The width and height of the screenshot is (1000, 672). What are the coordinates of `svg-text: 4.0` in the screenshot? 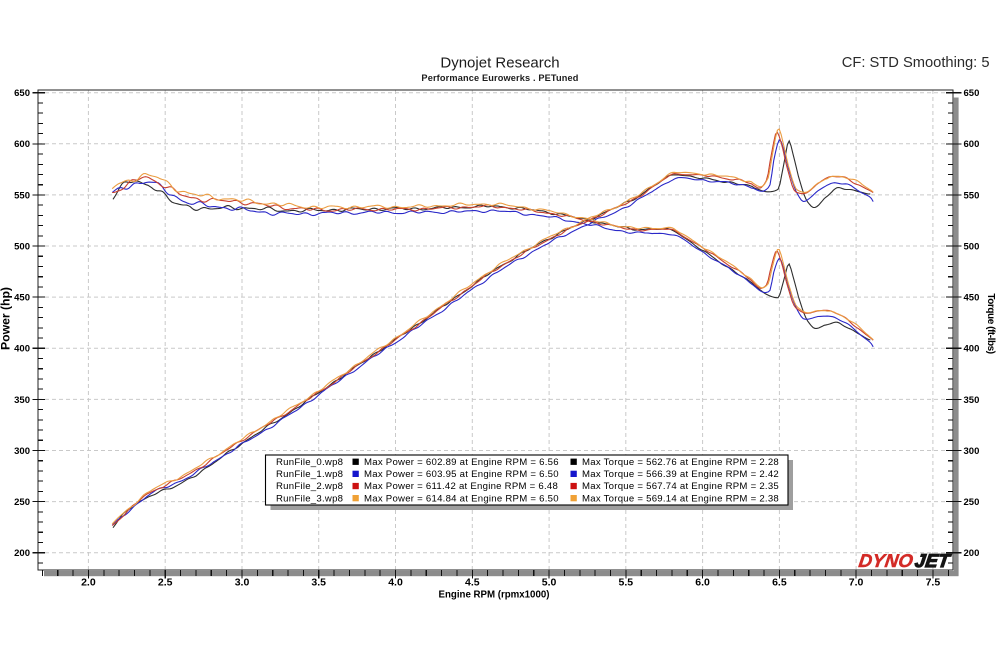 It's located at (395, 583).